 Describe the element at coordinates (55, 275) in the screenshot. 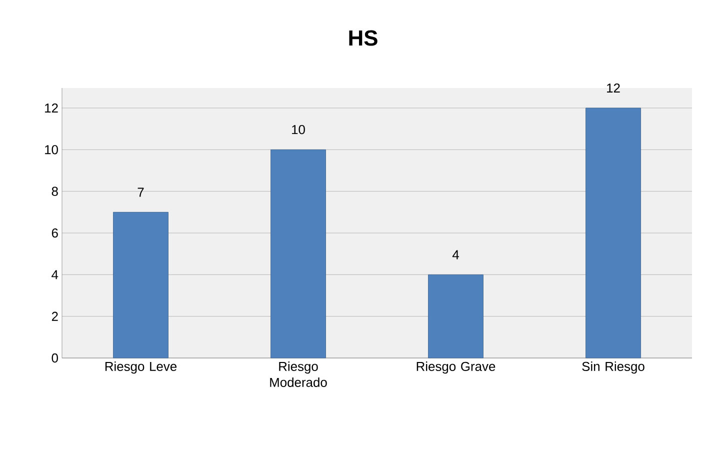

I see `y-tick-label: 4` at that location.